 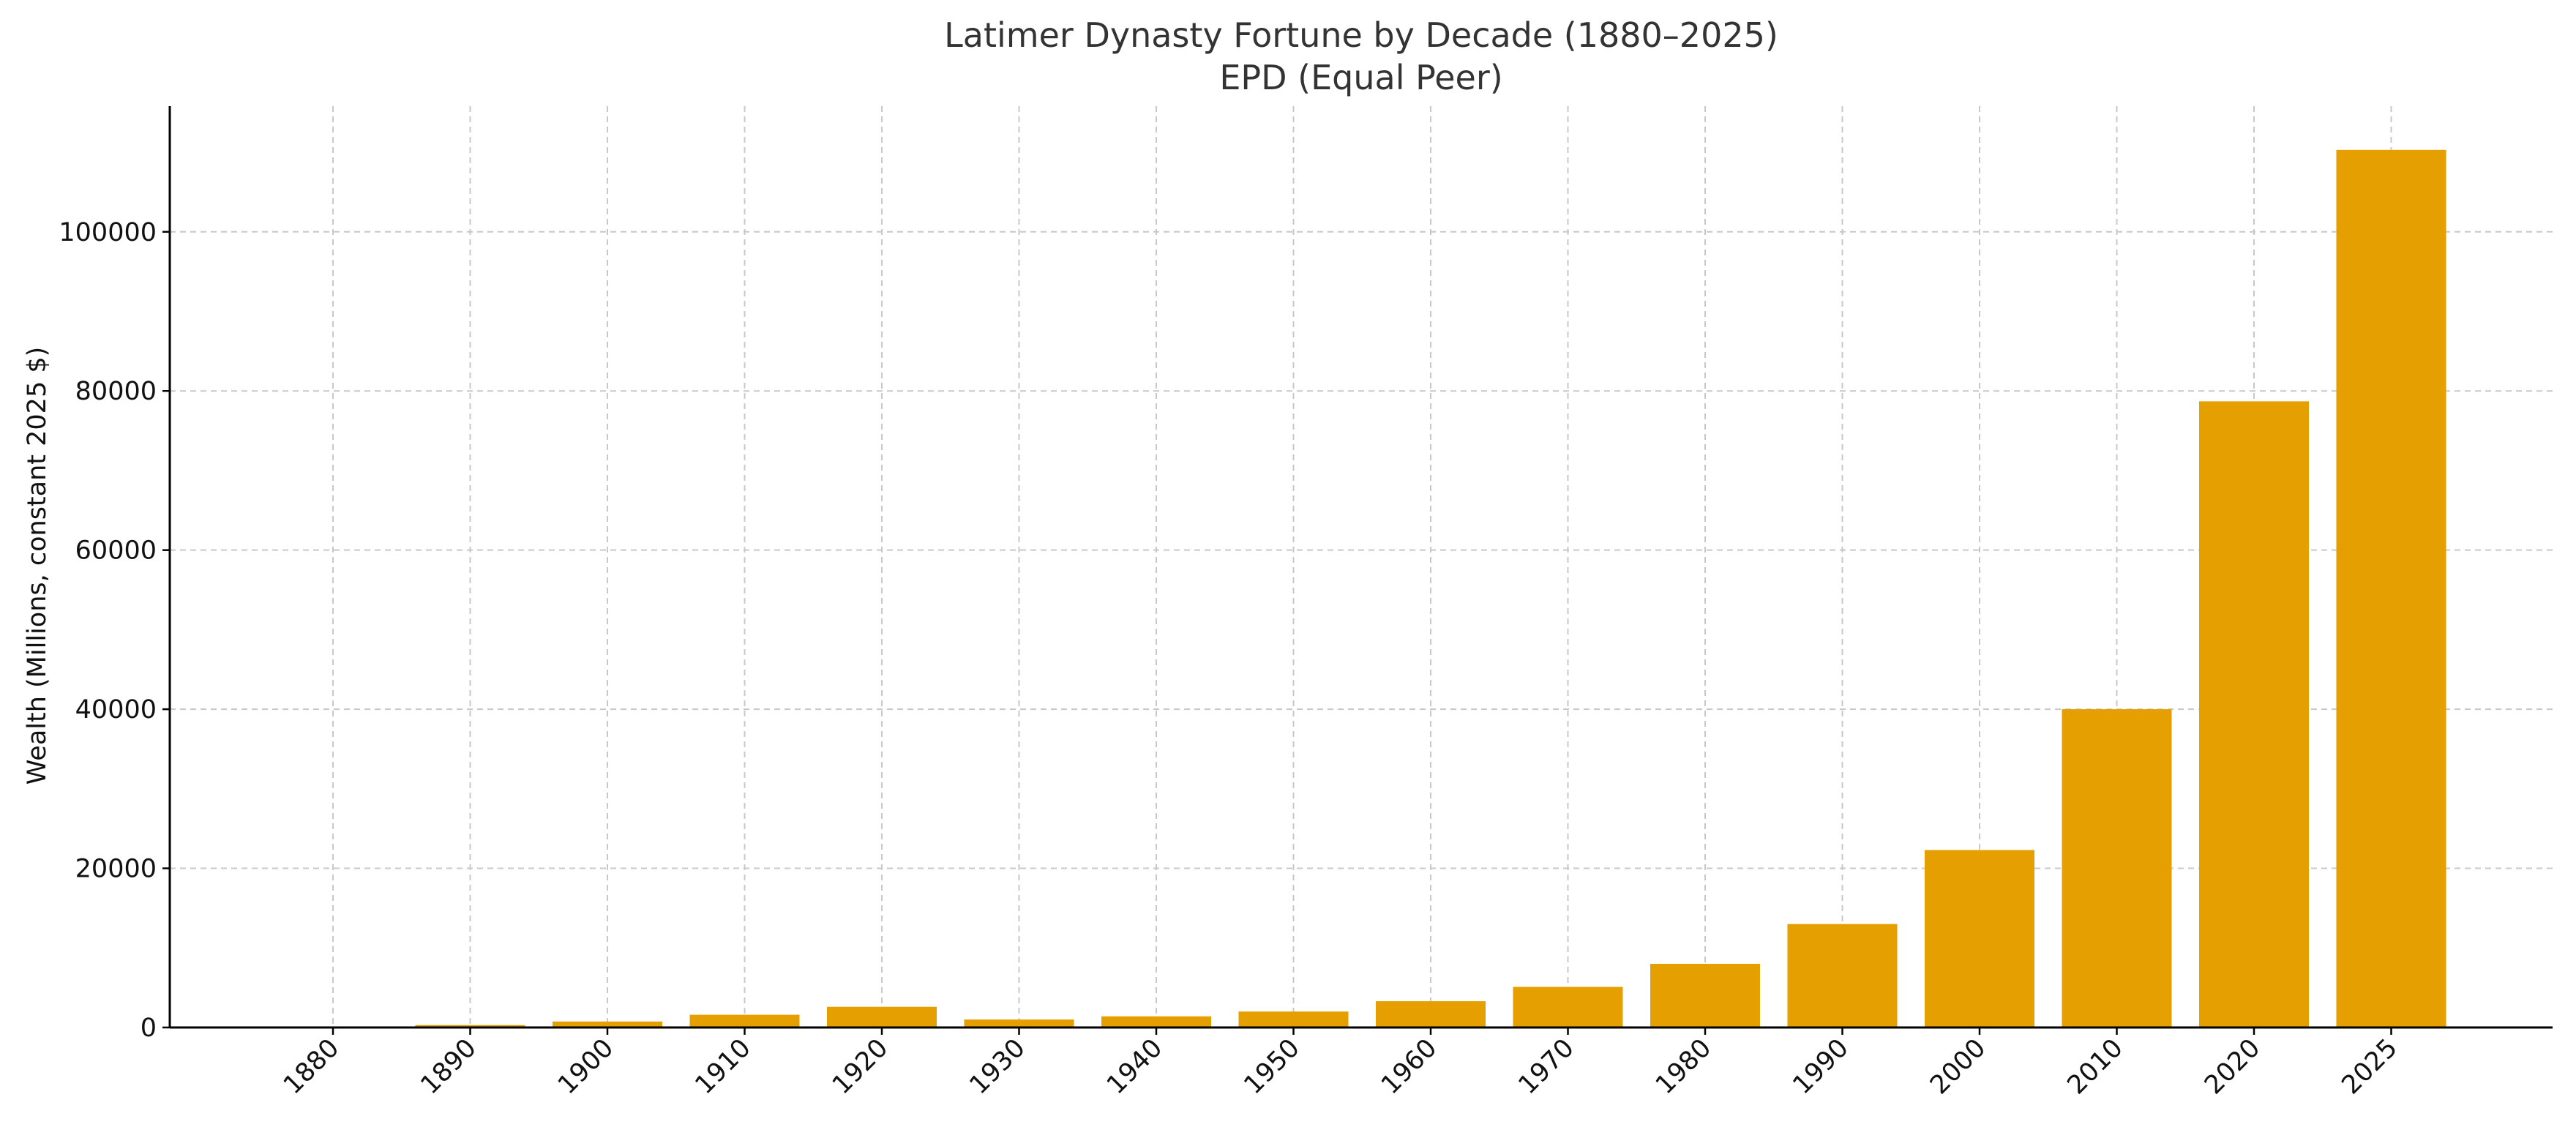 What do you see at coordinates (2370, 1066) in the screenshot?
I see `x-tick-label: 2025` at bounding box center [2370, 1066].